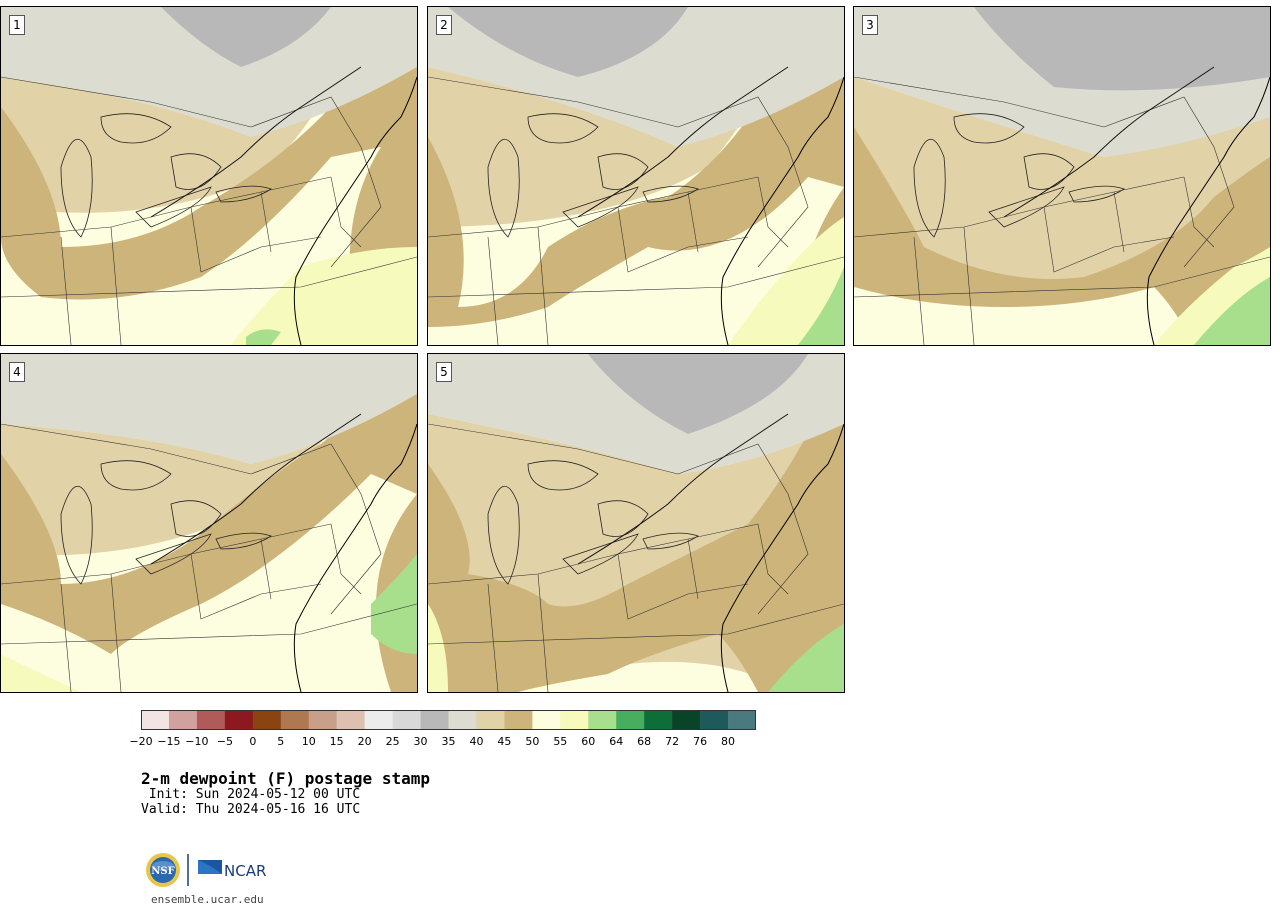 The image size is (1280, 910). Describe the element at coordinates (700, 741) in the screenshot. I see `colorbar-tick-label: 76` at that location.